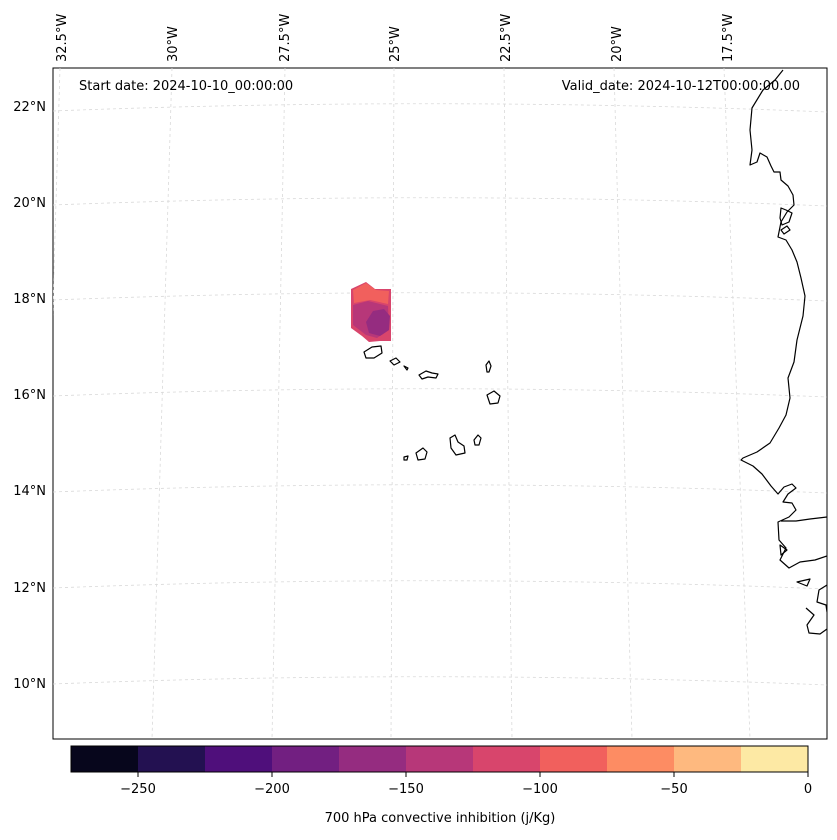 The height and width of the screenshot is (840, 837). I want to click on start-date-label: Start date: 2024-10-10_00:00:00, so click(186, 86).